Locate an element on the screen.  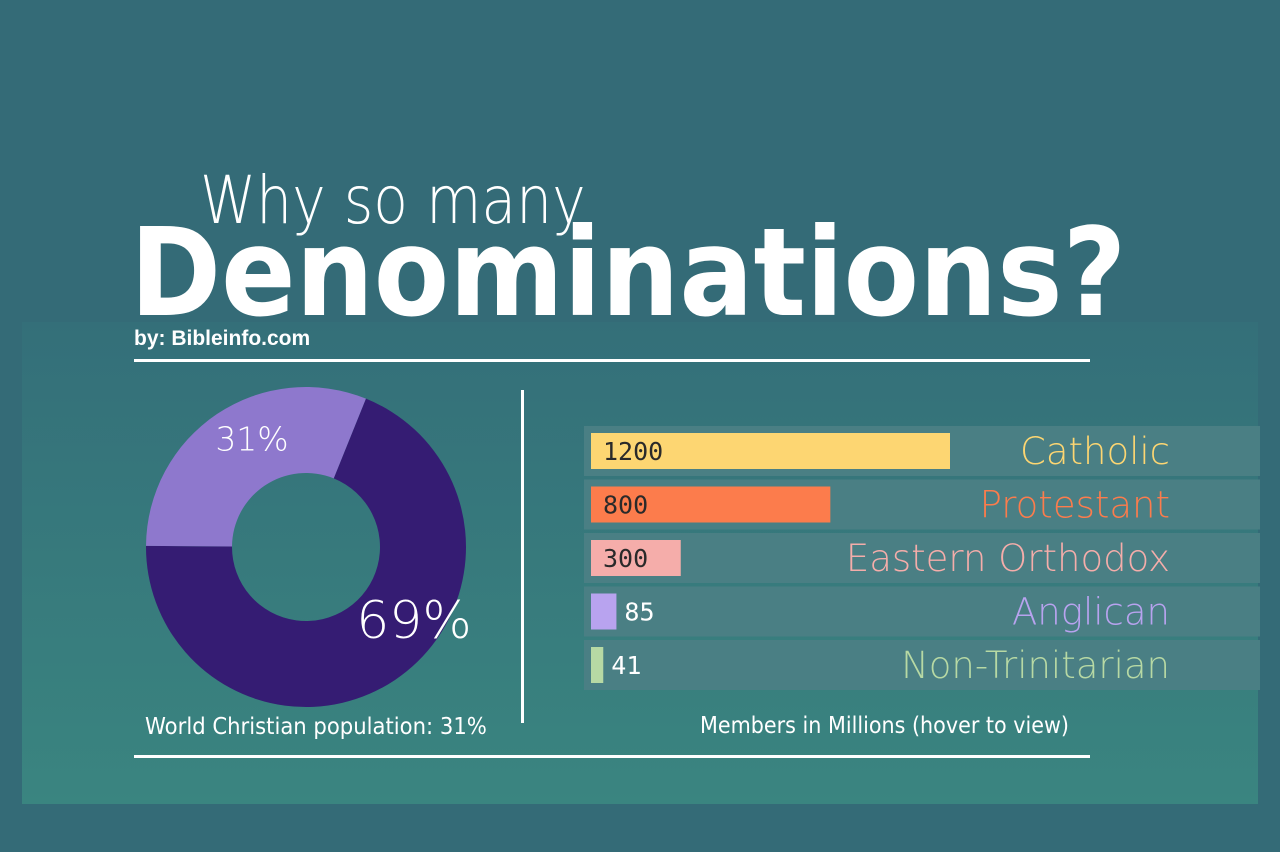
bar-row-catholic: 1200 Catholic is located at coordinates (922, 451).